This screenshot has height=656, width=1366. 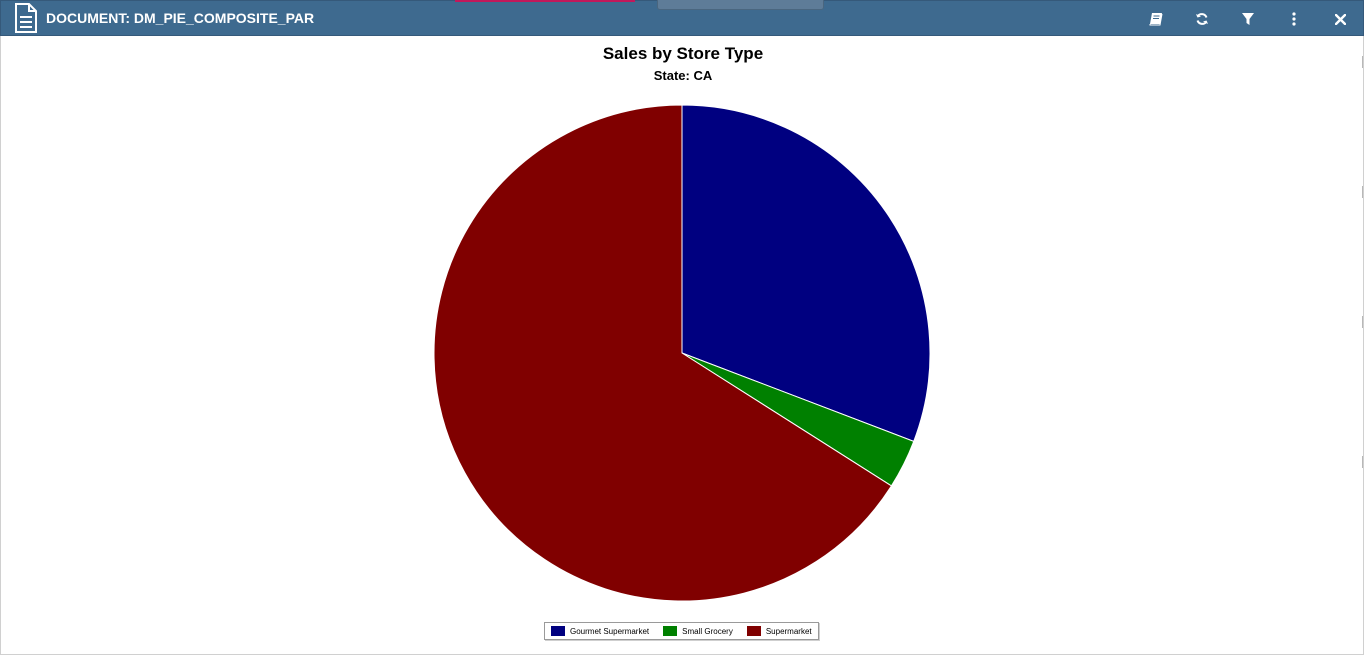 What do you see at coordinates (27, 18) in the screenshot?
I see `document-icon` at bounding box center [27, 18].